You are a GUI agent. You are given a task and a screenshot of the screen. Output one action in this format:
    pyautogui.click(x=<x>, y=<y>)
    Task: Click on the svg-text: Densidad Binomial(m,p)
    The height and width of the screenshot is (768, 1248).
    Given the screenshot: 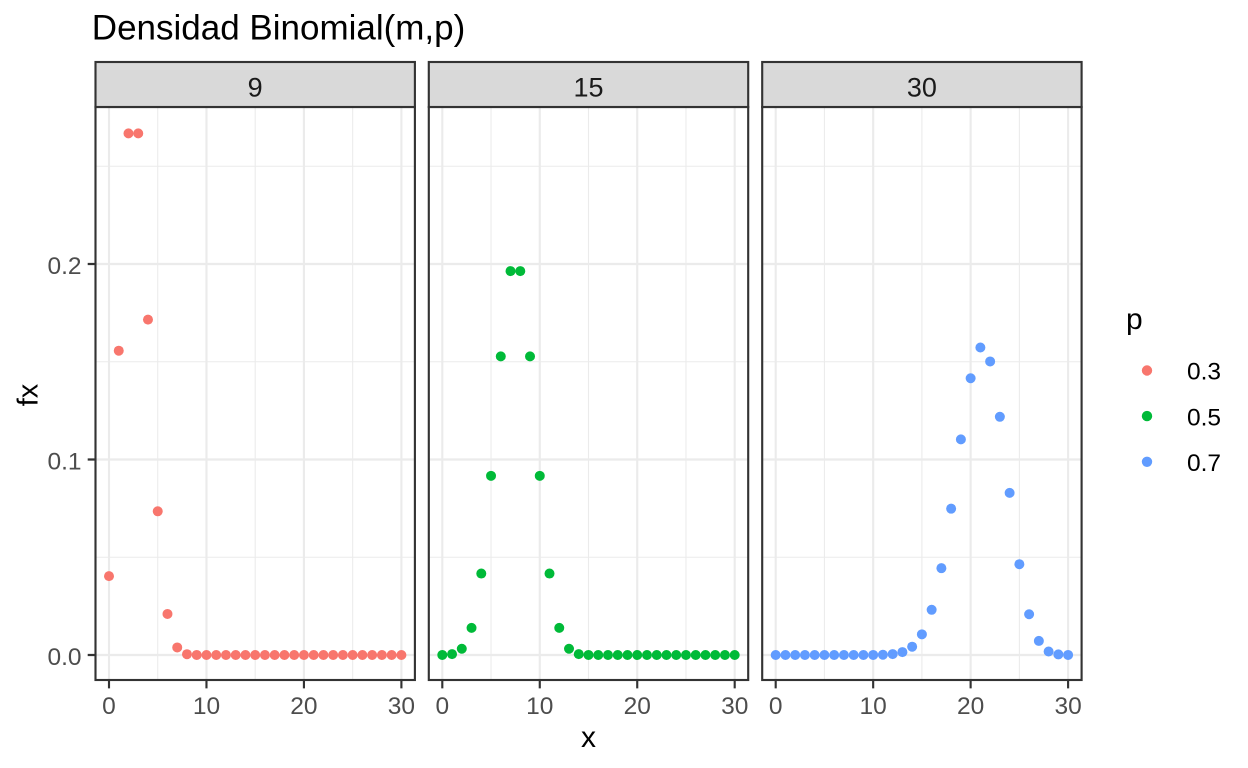 What is the action you would take?
    pyautogui.click(x=278, y=28)
    